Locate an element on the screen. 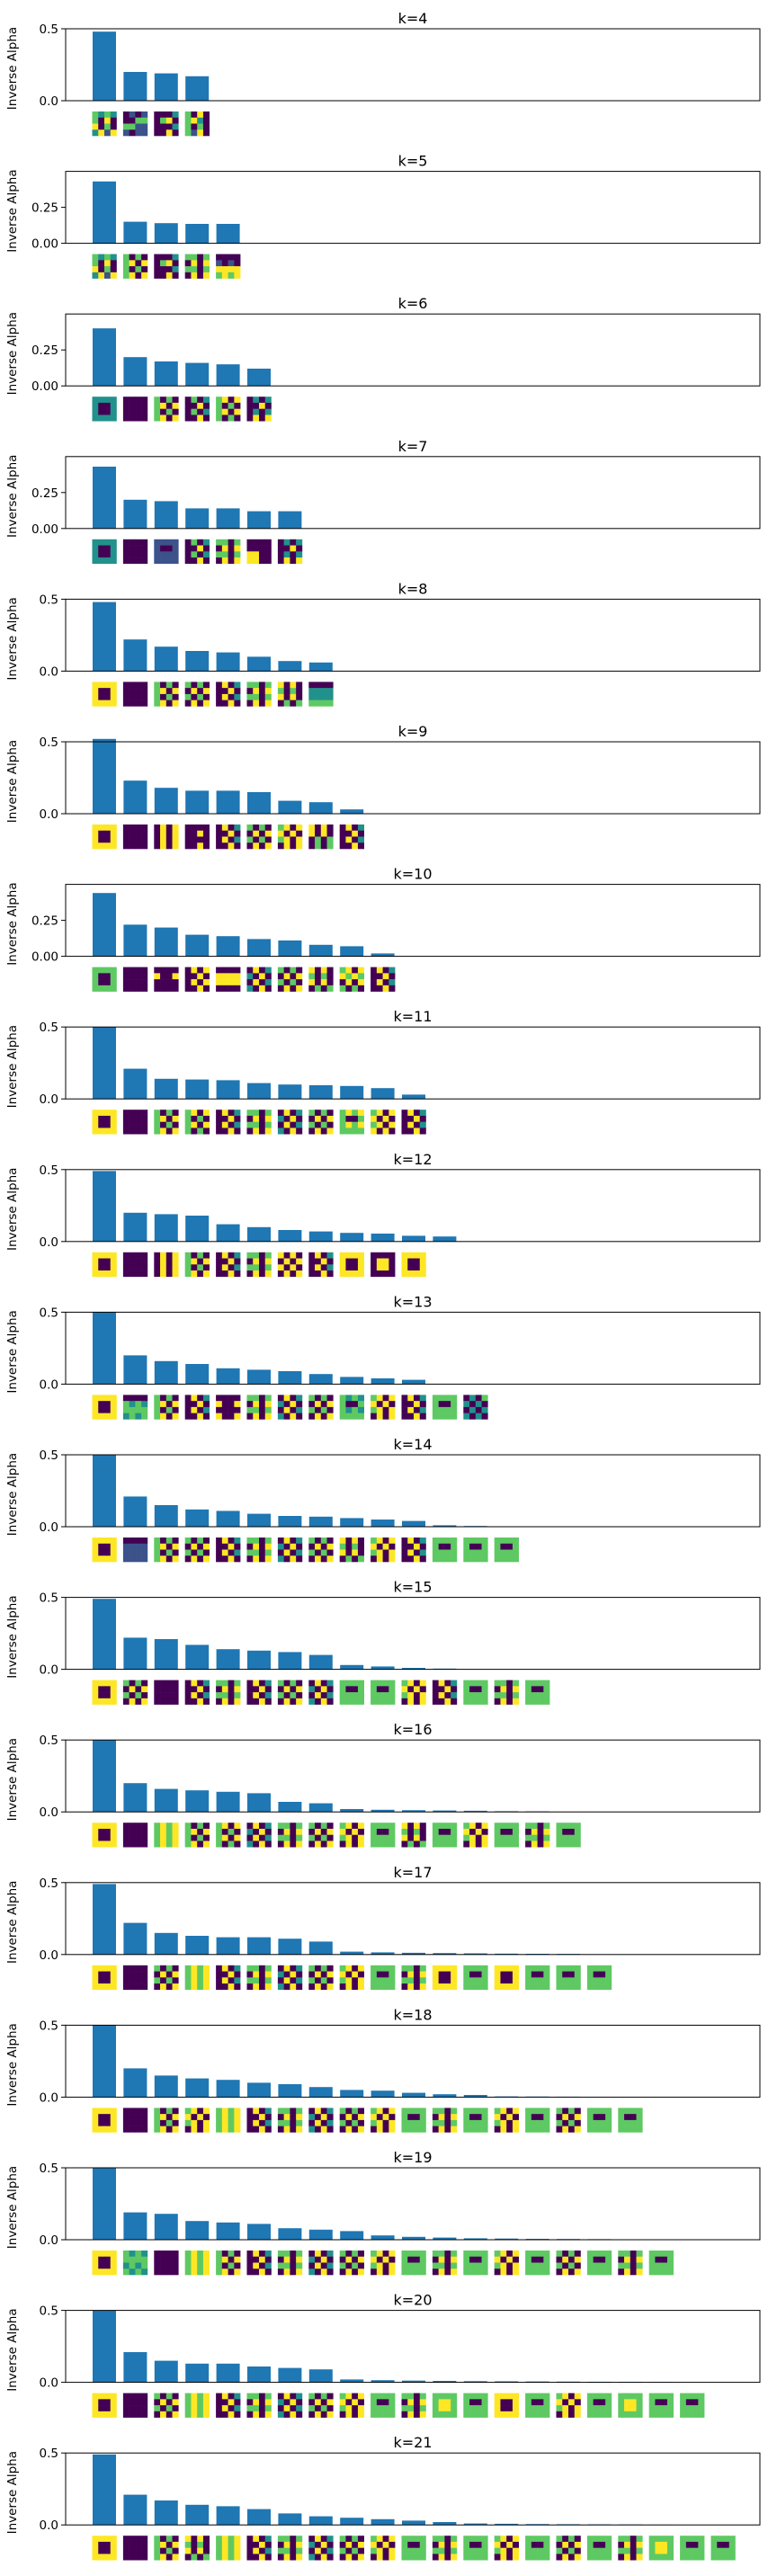 This screenshot has width=768, height=2576. panel-title: k=4 is located at coordinates (413, 19).